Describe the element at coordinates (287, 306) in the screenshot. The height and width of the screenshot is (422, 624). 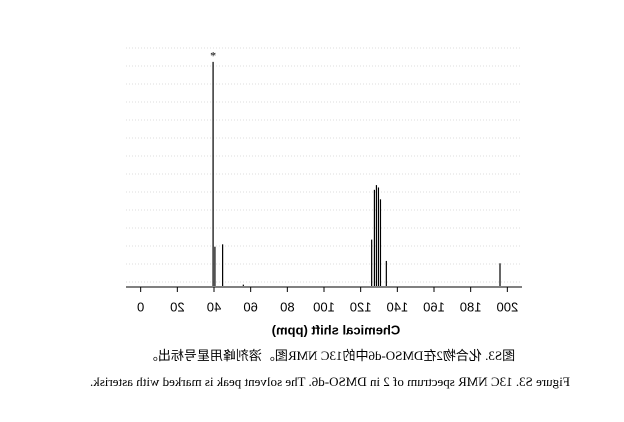
I see `x-tick-label: 80` at that location.